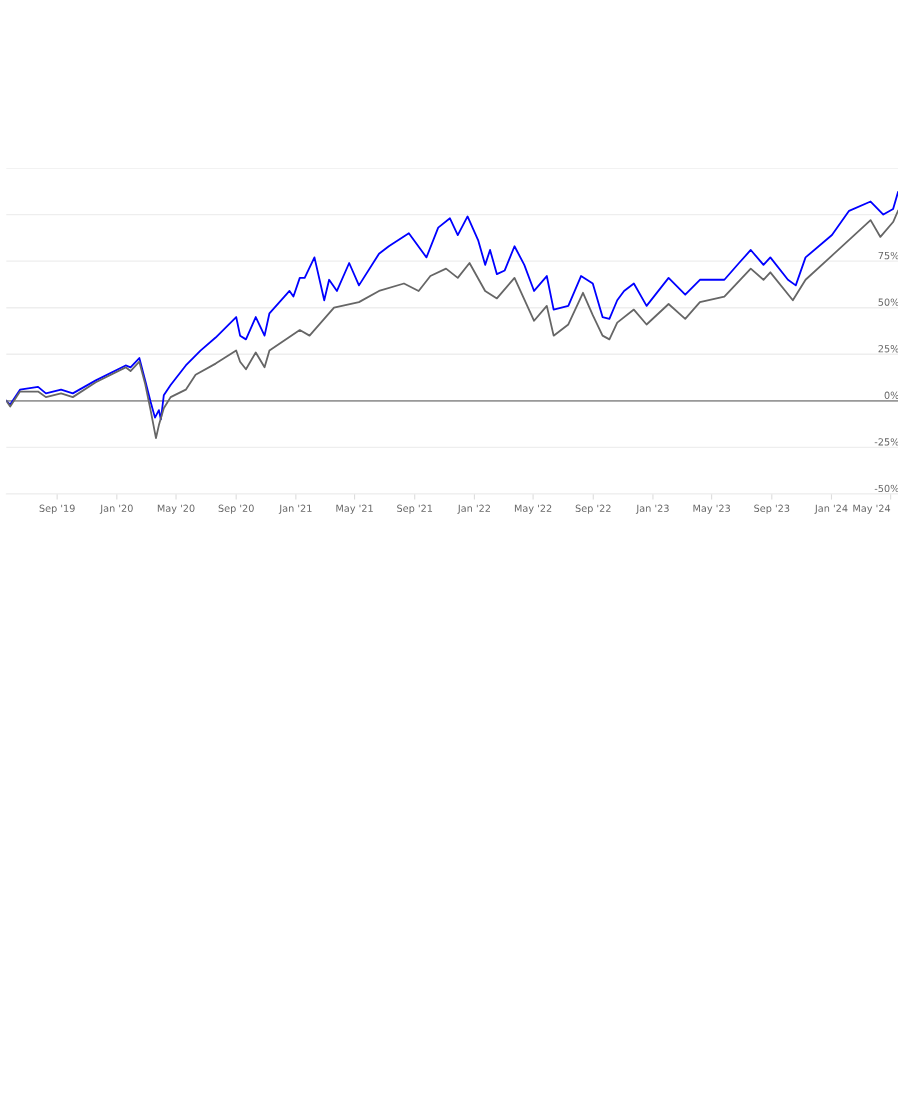 Image resolution: width=898 pixels, height=1106 pixels. I want to click on y-tick-label: -50%, so click(886, 488).